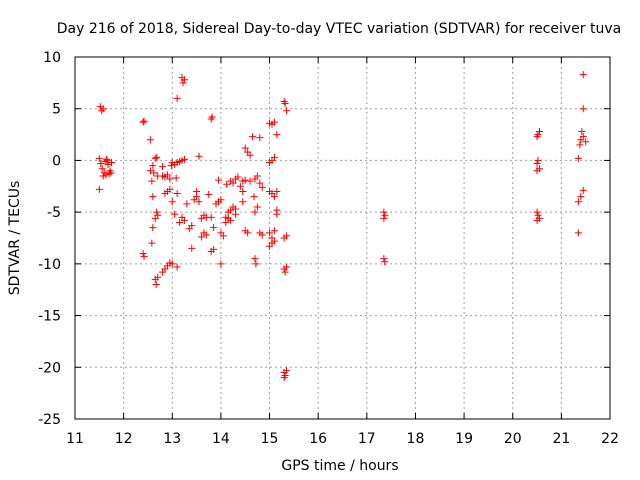 This screenshot has width=640, height=480. I want to click on y-tick-label: -5, so click(54, 213).